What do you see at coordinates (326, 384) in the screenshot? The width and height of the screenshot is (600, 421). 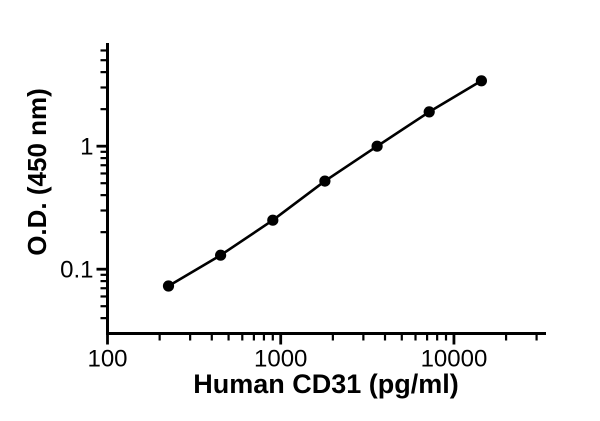 I see `x-axis-title: Human CD31 (pg/ml)` at bounding box center [326, 384].